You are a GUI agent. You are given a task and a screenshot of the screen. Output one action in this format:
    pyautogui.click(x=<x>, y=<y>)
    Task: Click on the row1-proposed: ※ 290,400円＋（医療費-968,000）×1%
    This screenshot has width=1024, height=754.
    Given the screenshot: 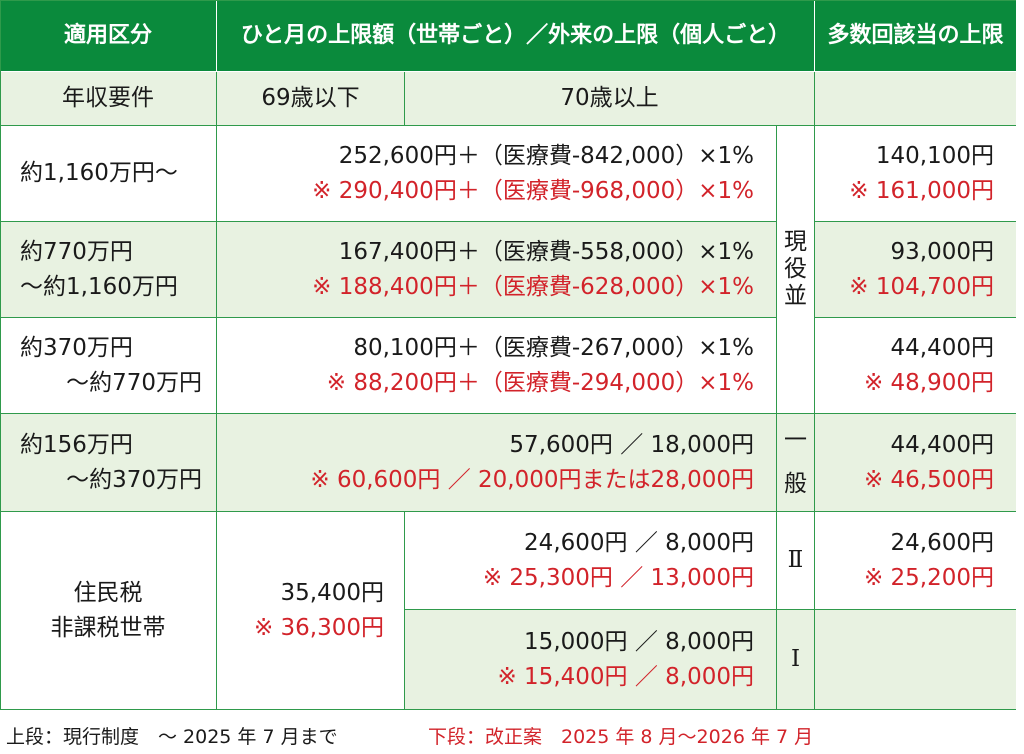 What is the action you would take?
    pyautogui.click(x=533, y=190)
    